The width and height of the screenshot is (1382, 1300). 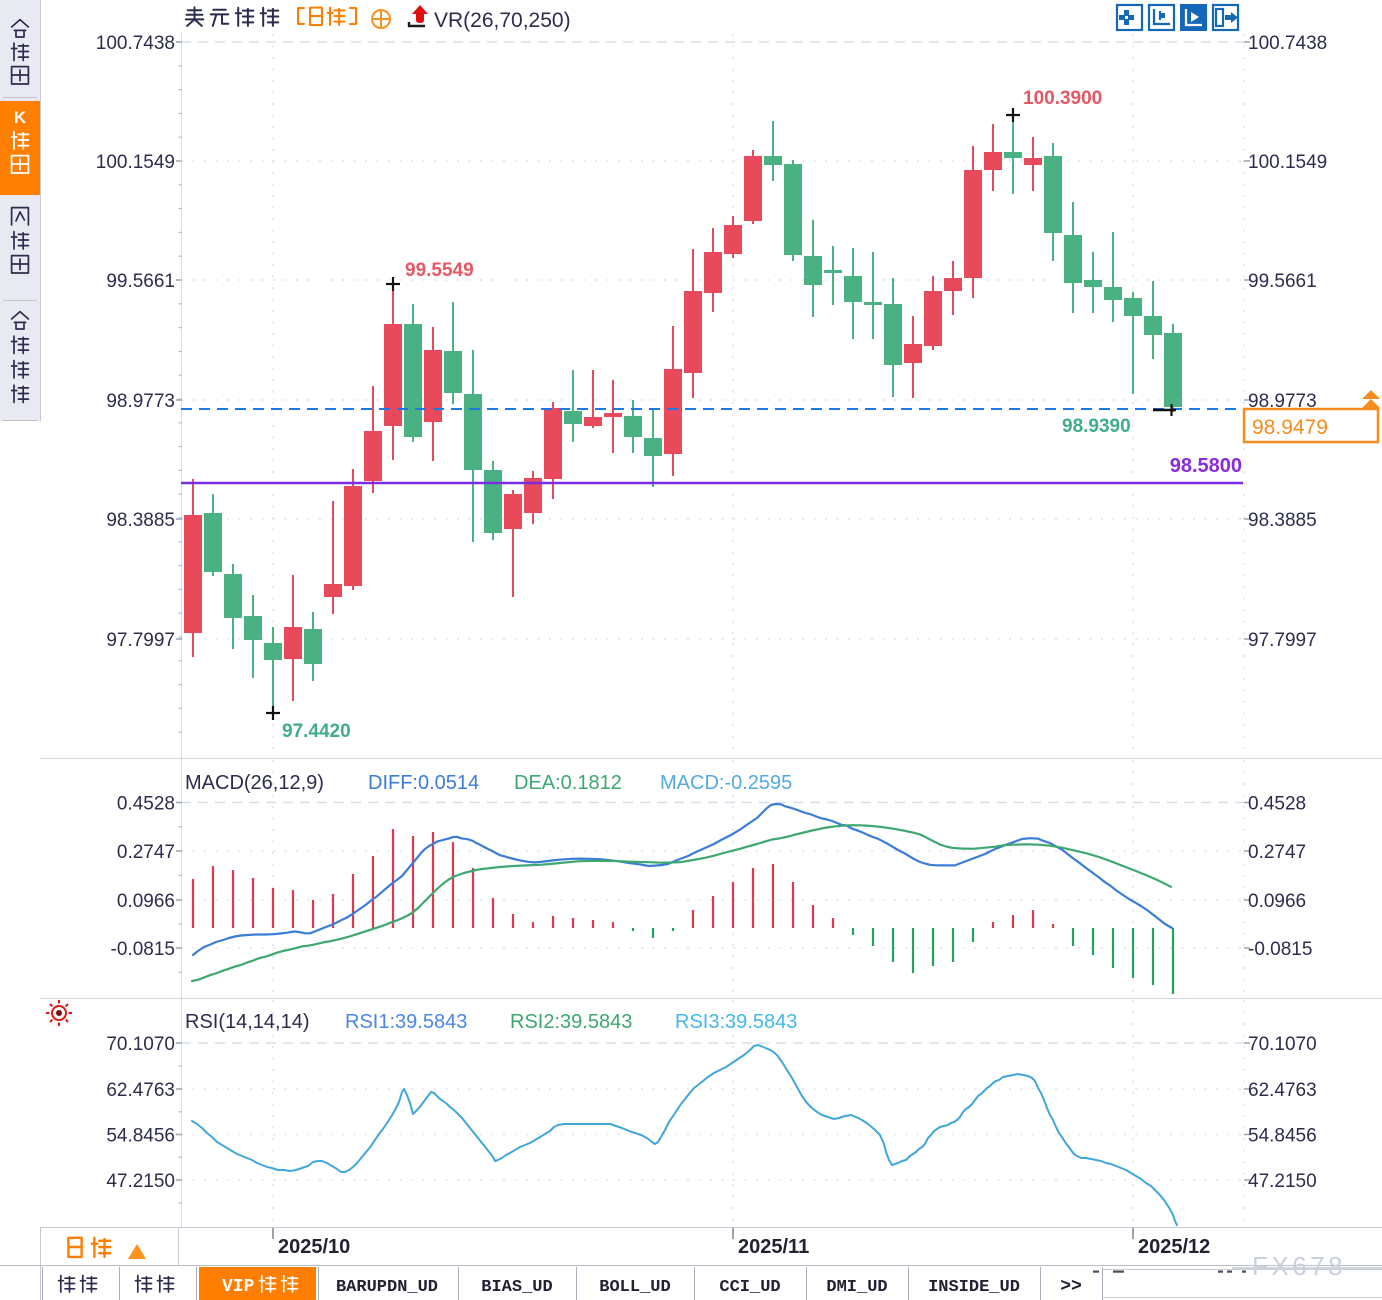 What do you see at coordinates (1174, 1247) in the screenshot?
I see `svg-text: 2025/12` at bounding box center [1174, 1247].